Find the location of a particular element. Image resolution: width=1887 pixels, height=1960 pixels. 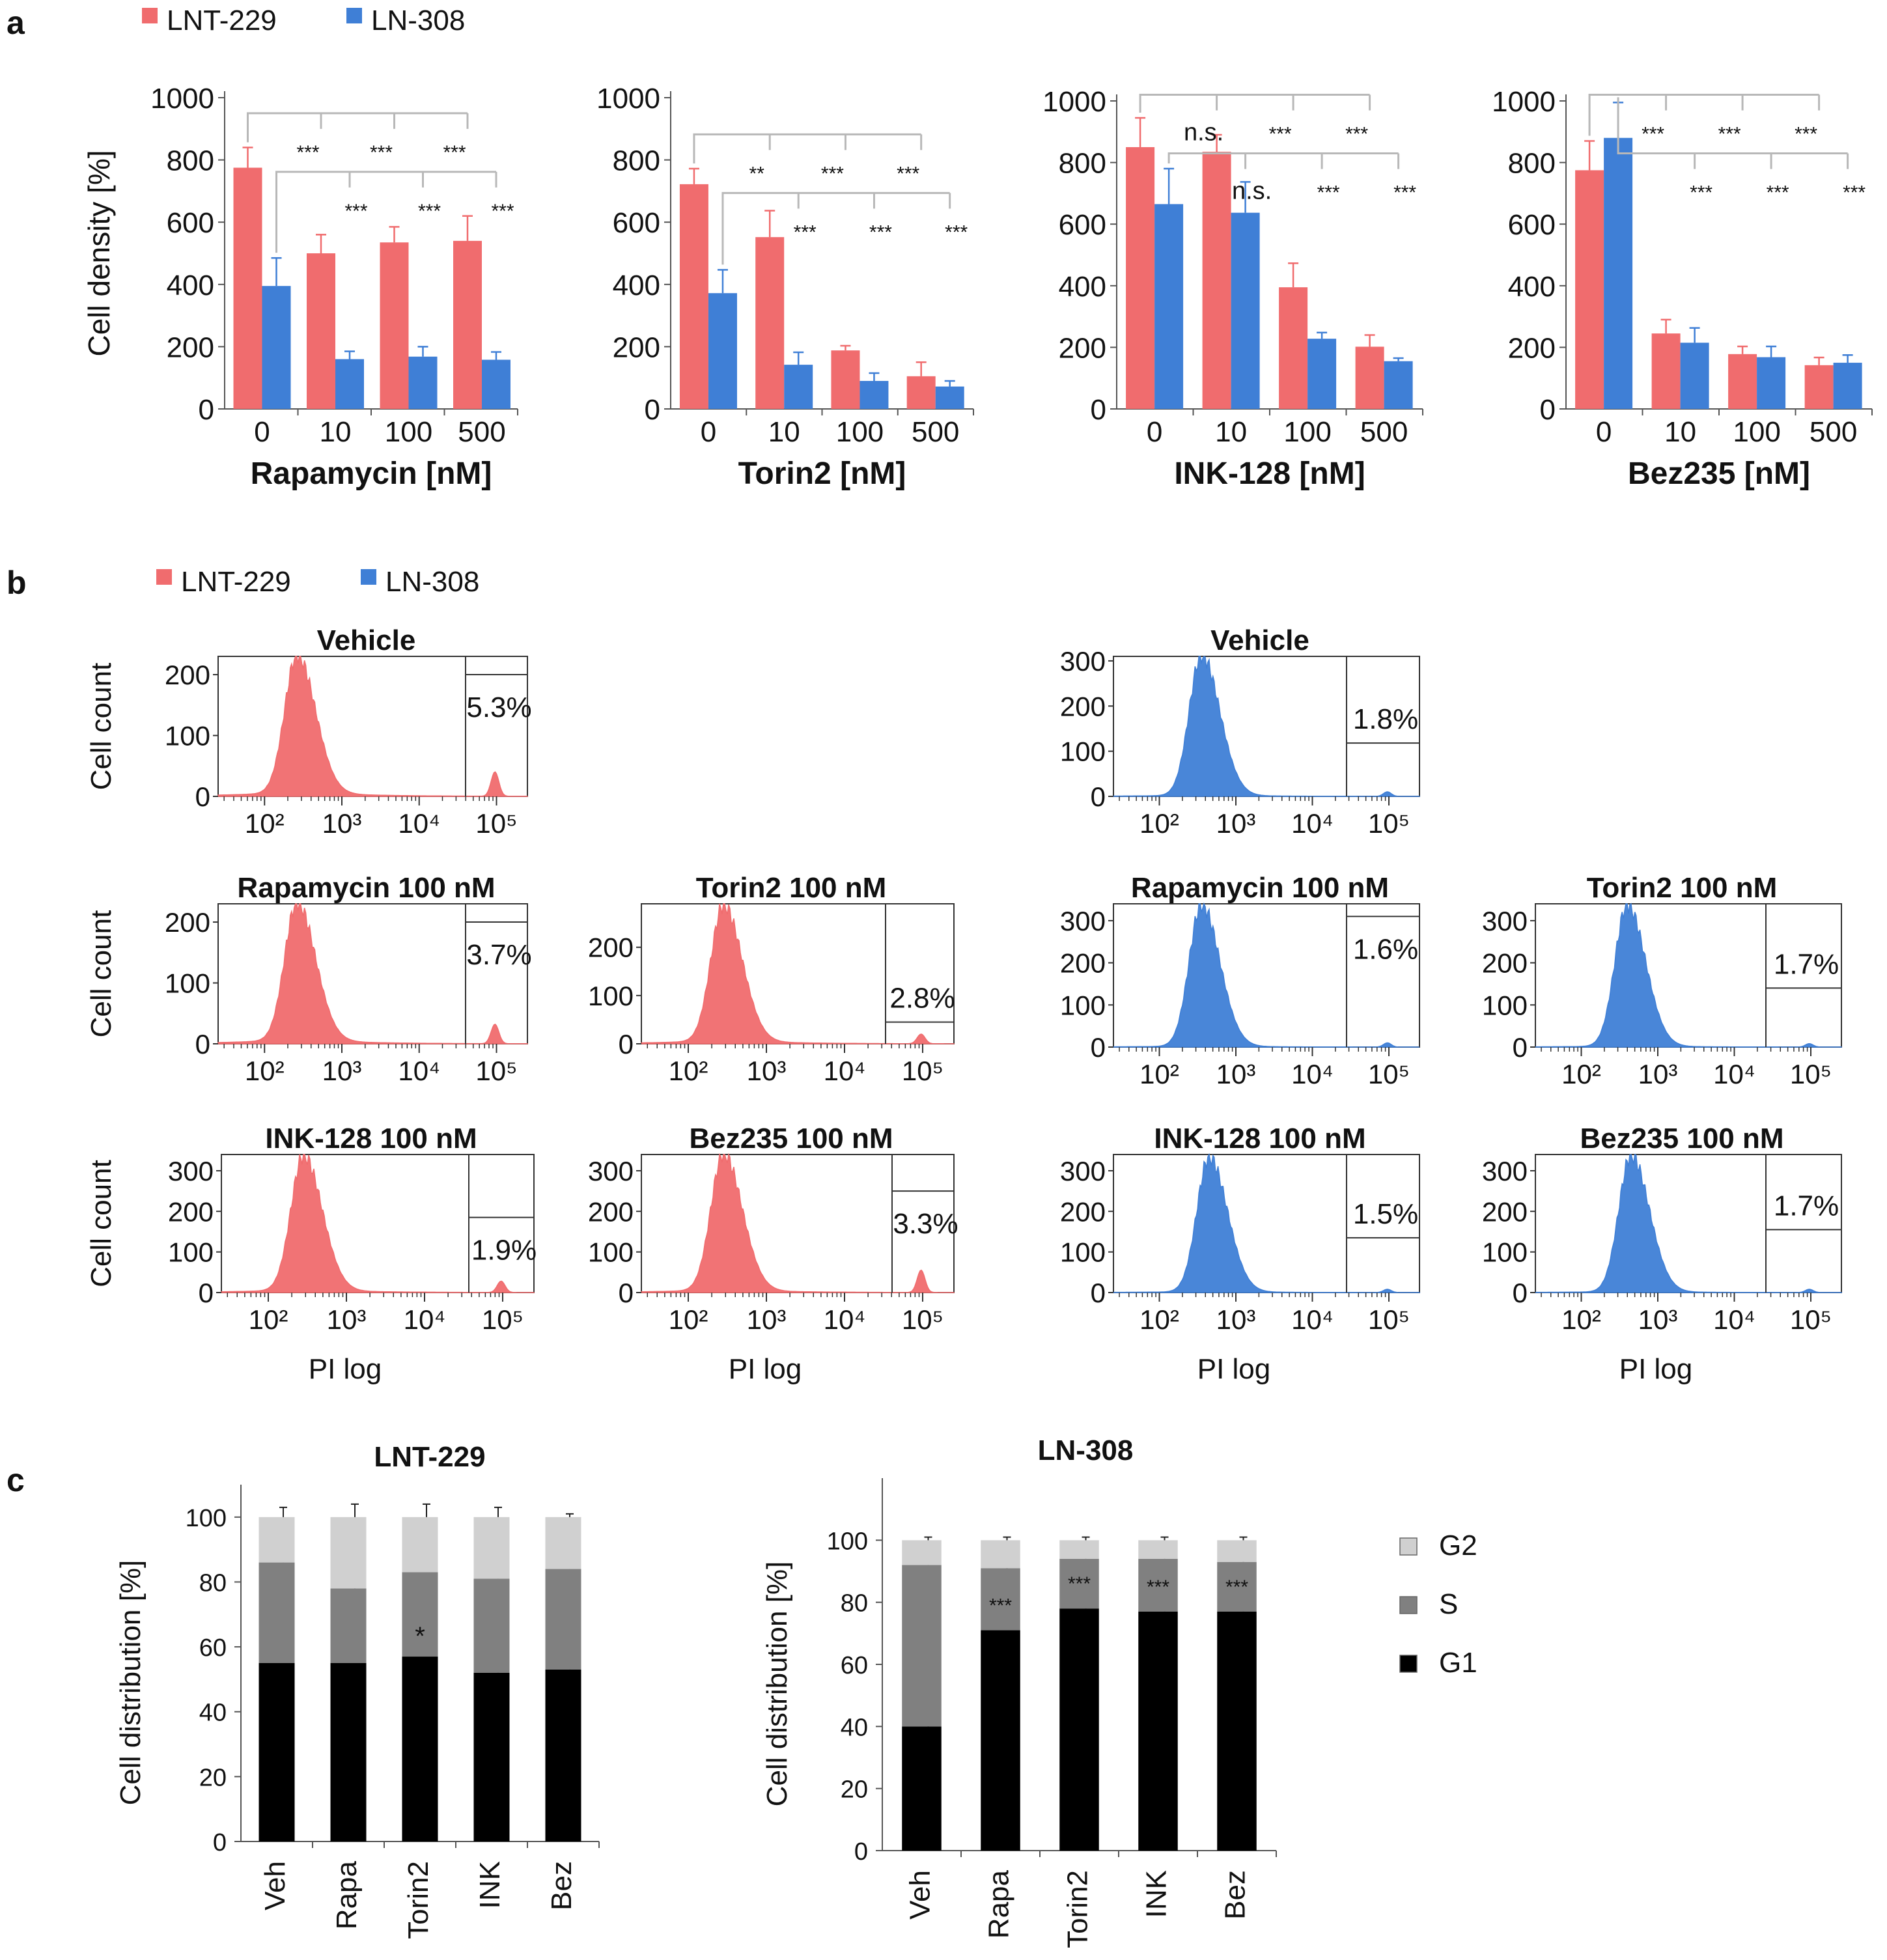

histogram-lnt-torin2: 2.8% 0 100 200 10² 10³ 10⁴ 10⁵ Torin2 100 nM is located at coordinates (771, 979).